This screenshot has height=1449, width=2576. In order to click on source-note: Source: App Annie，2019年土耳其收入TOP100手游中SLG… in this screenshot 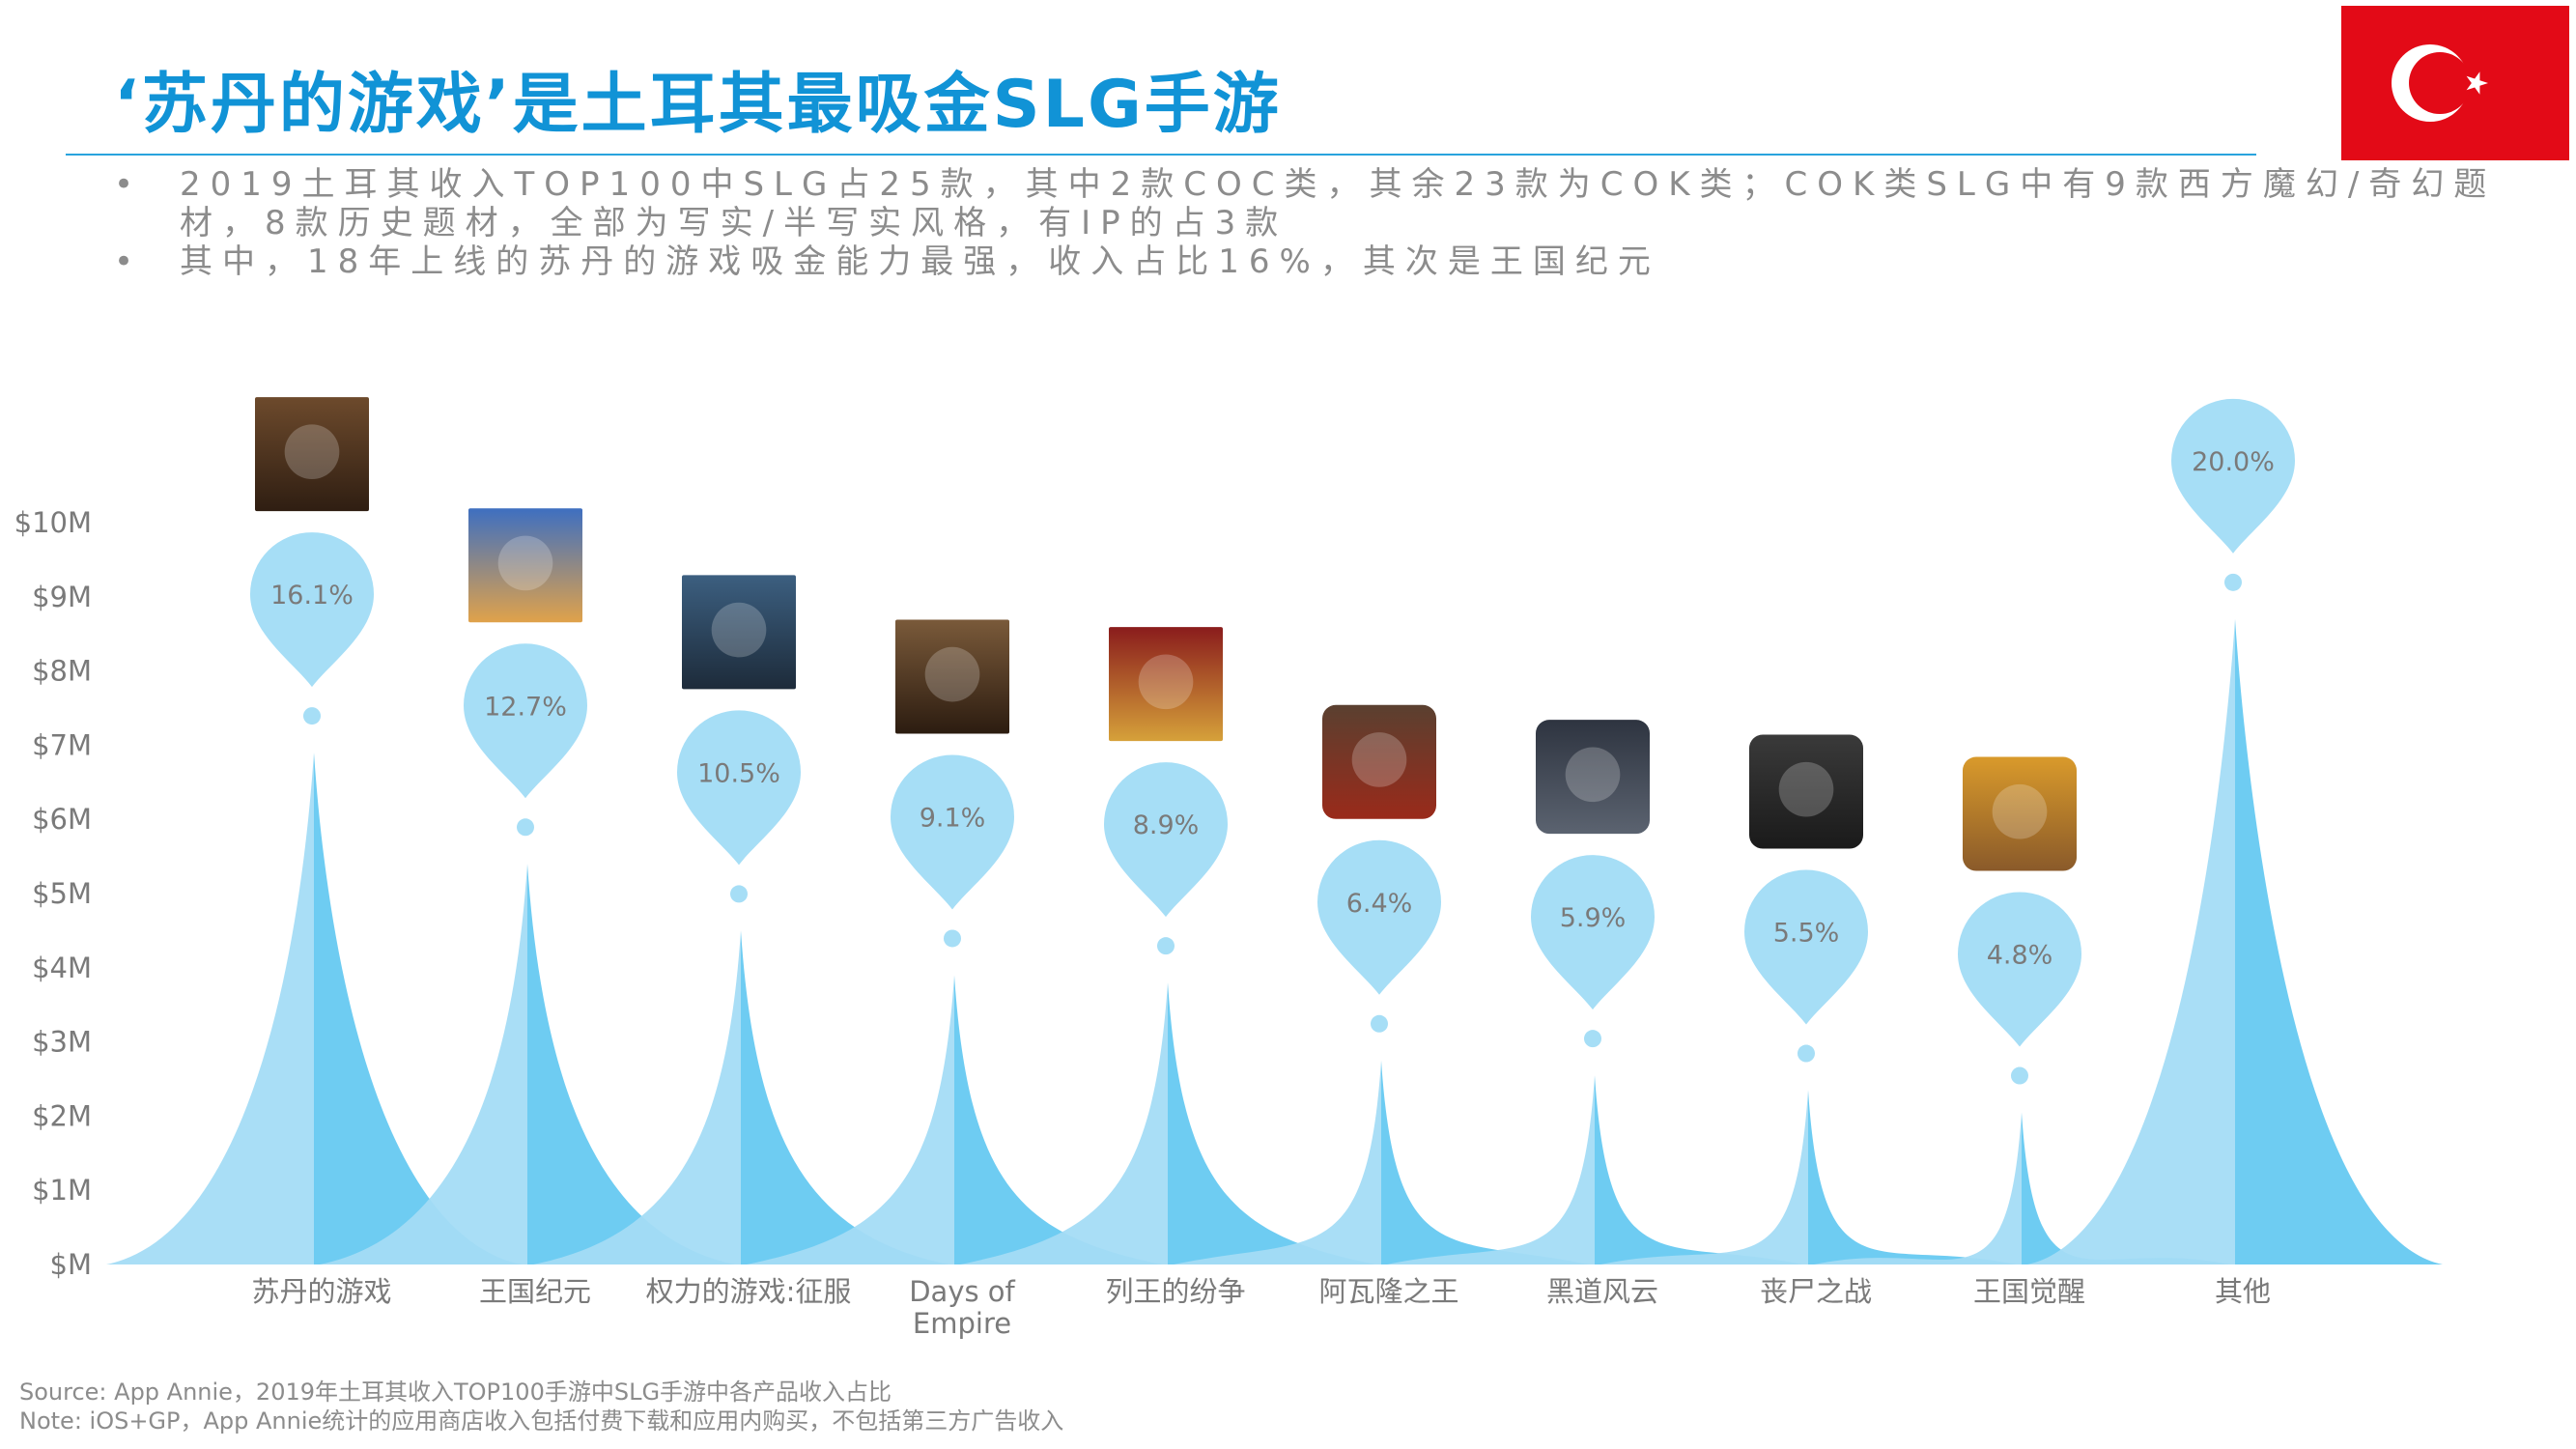, I will do `click(455, 1392)`.